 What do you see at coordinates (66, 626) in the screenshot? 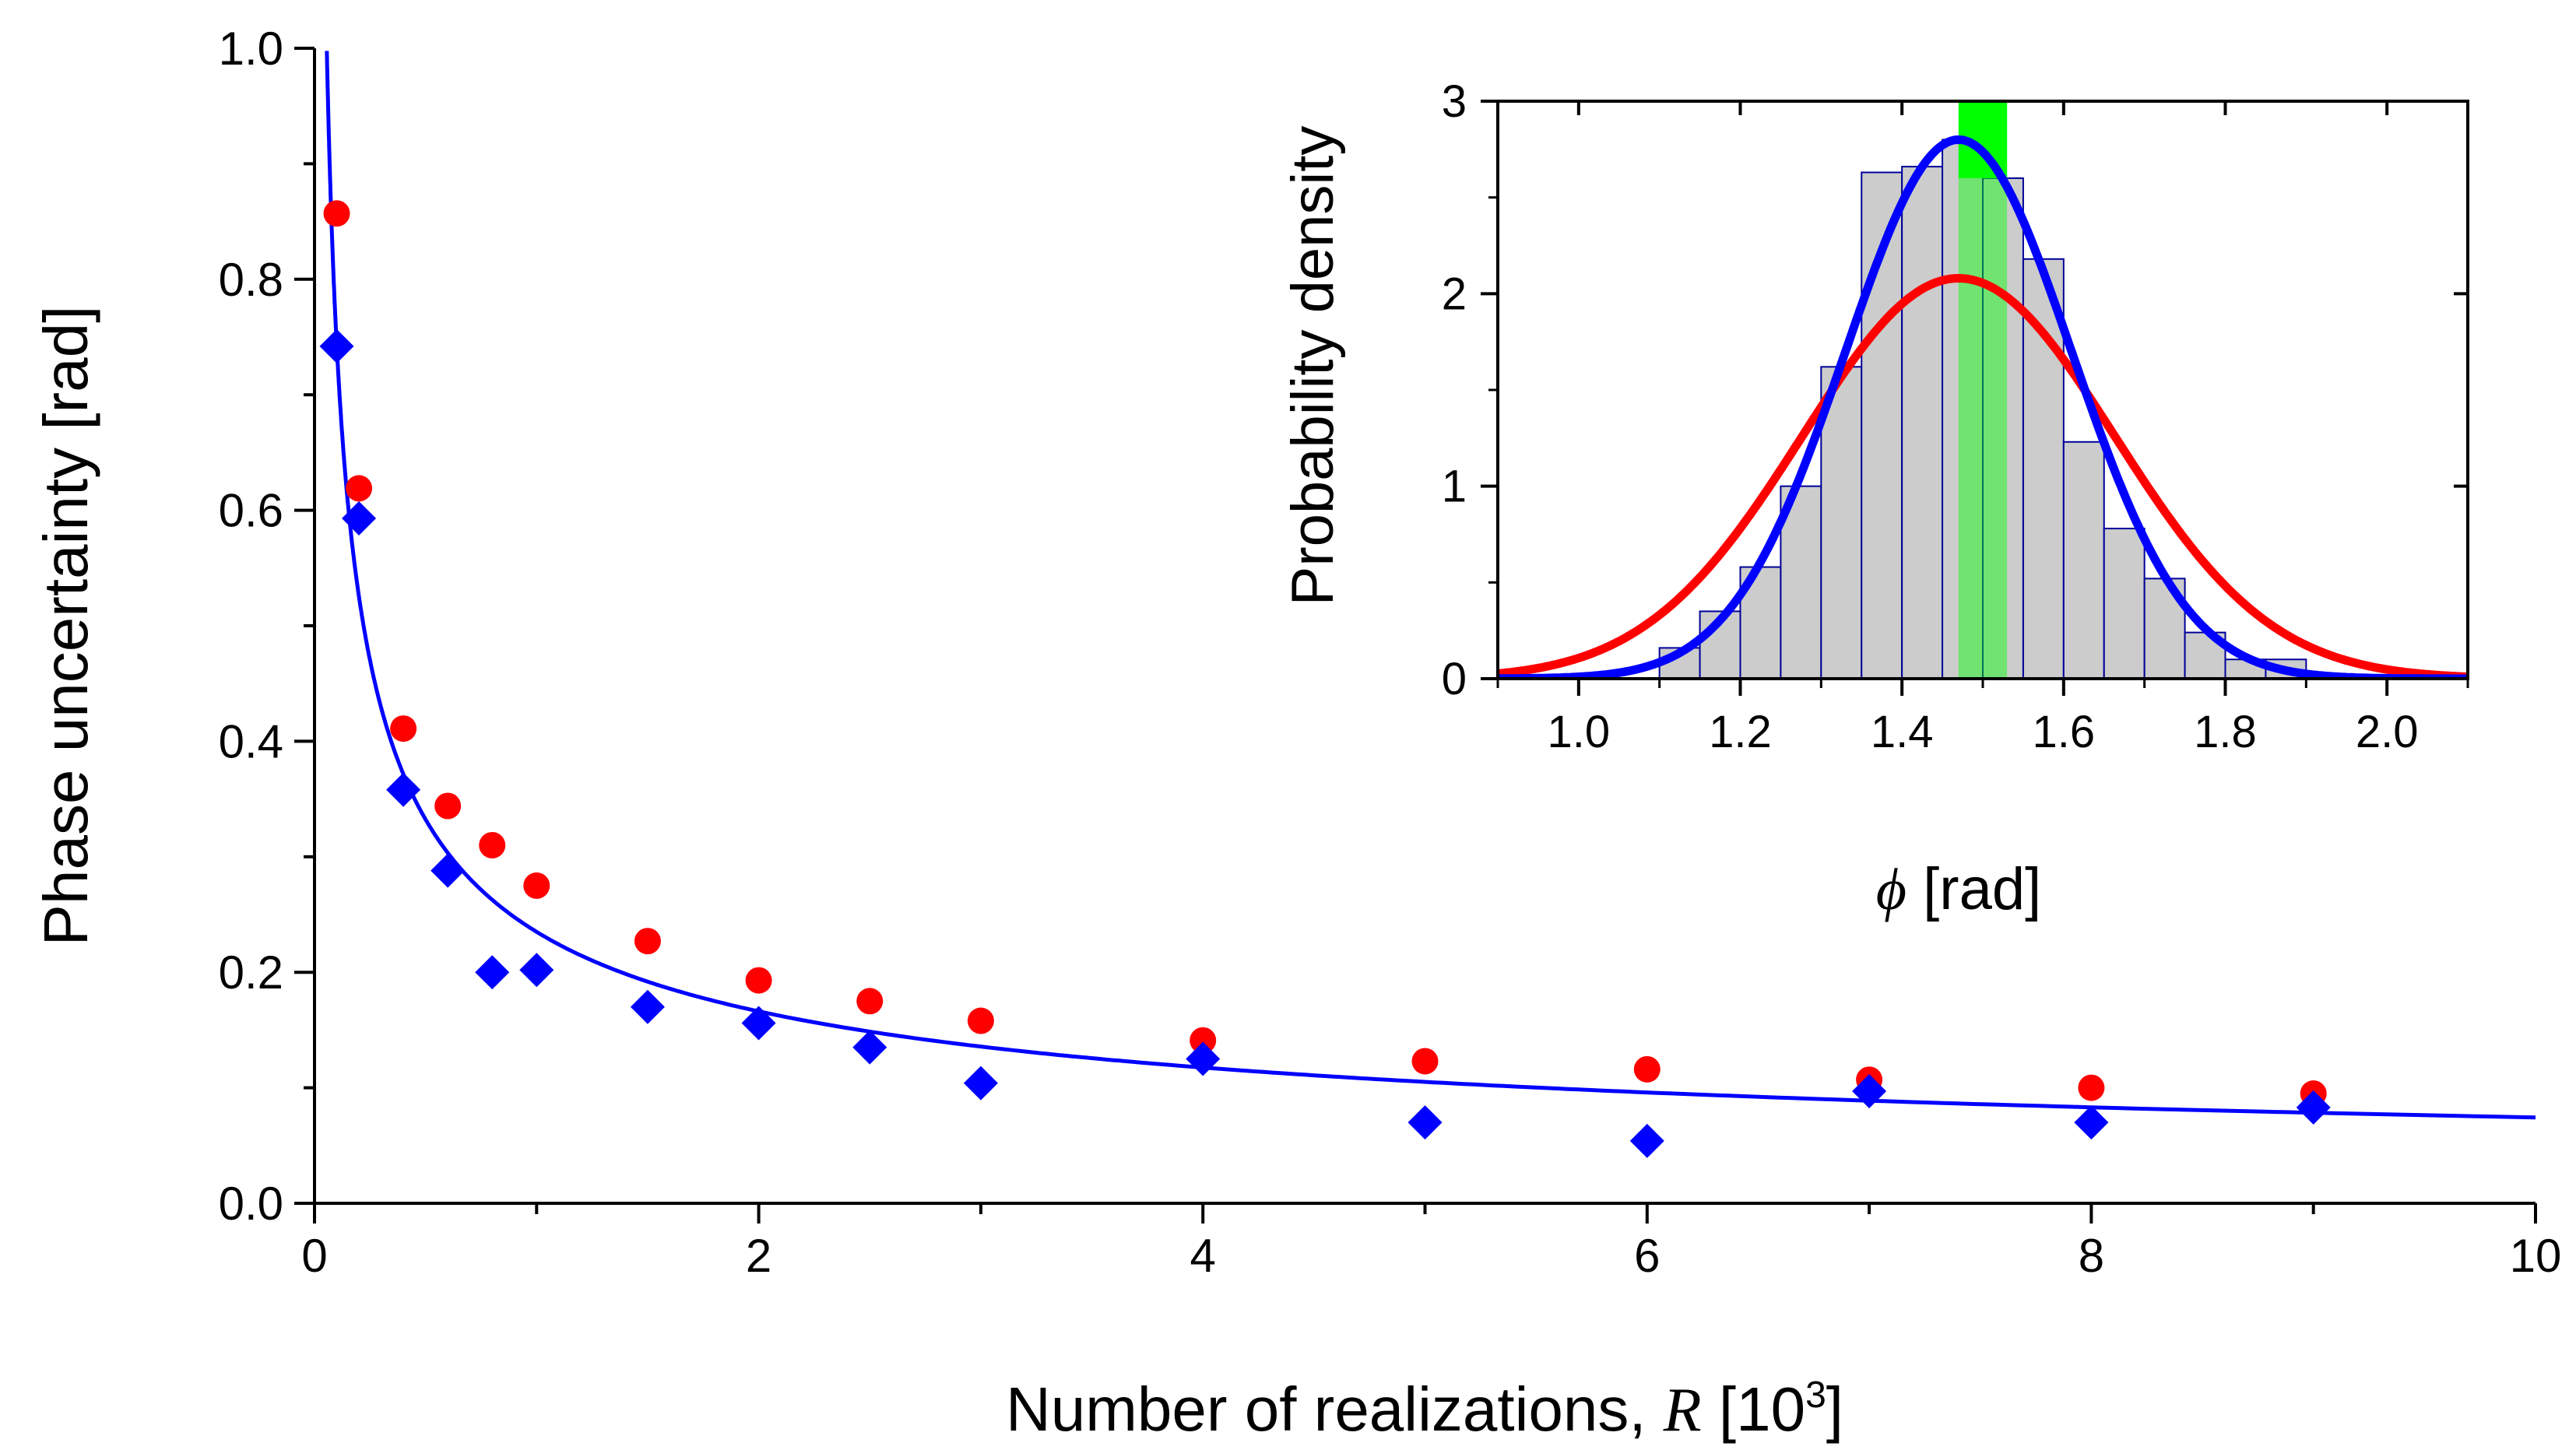
I see `main-y-axis-title: Phase uncertainty [rad]` at bounding box center [66, 626].